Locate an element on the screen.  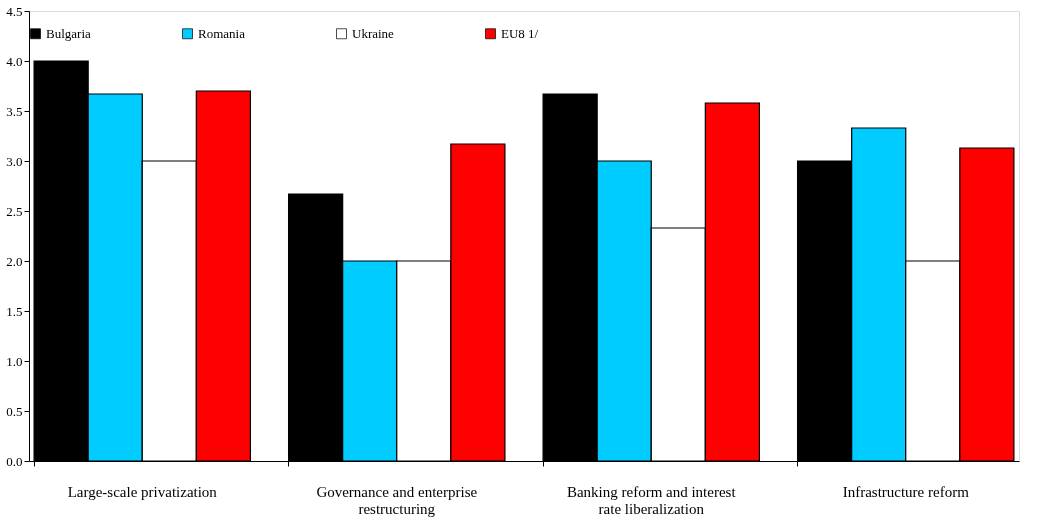
y-tick-label: 3.0 is located at coordinates (14, 161).